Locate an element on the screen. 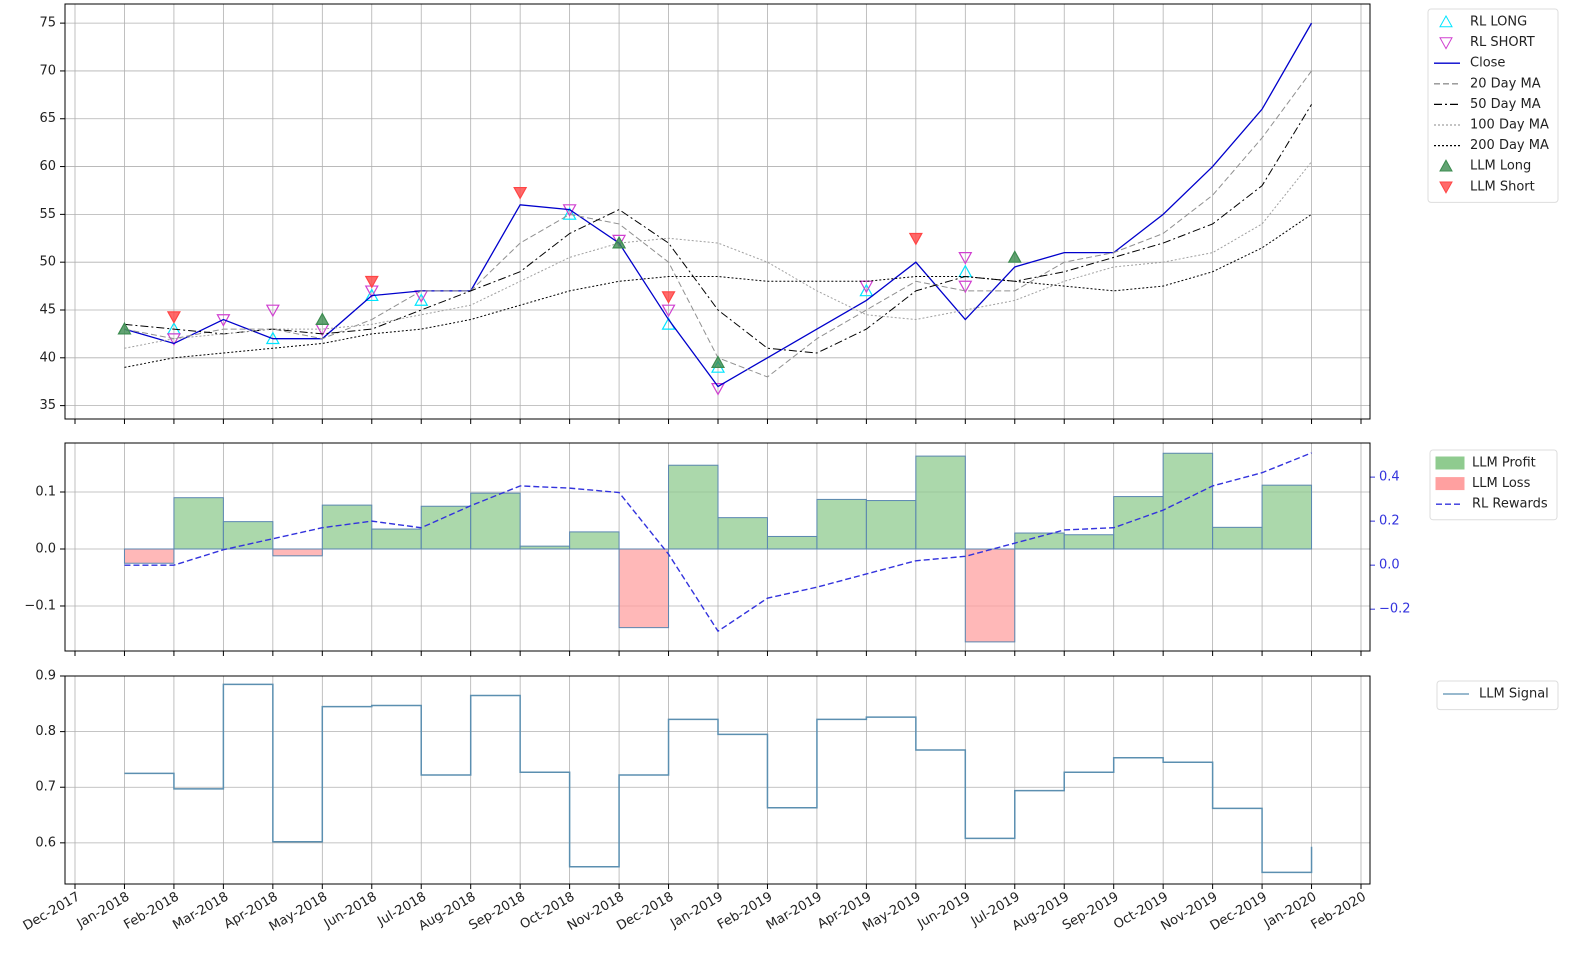 This screenshot has height=963, width=1593. x-tick-label: Jan-2019 is located at coordinates (696, 911).